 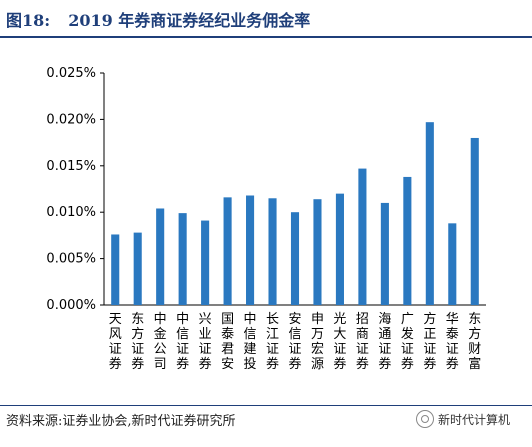 What do you see at coordinates (362, 342) in the screenshot?
I see `x-tick-label: 招商证券` at bounding box center [362, 342].